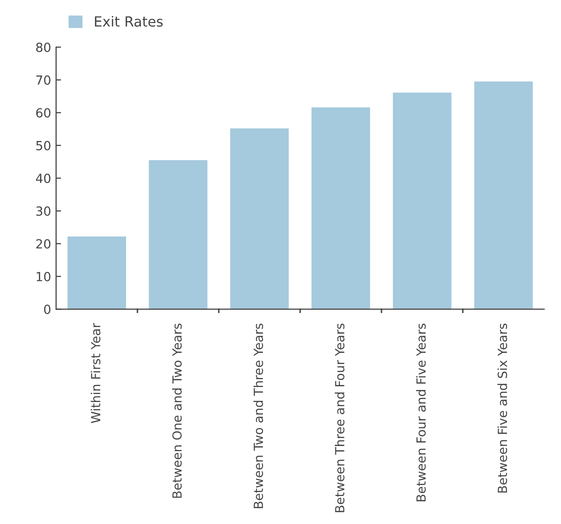 The image size is (561, 524). I want to click on y-tick-label: 10, so click(43, 277).